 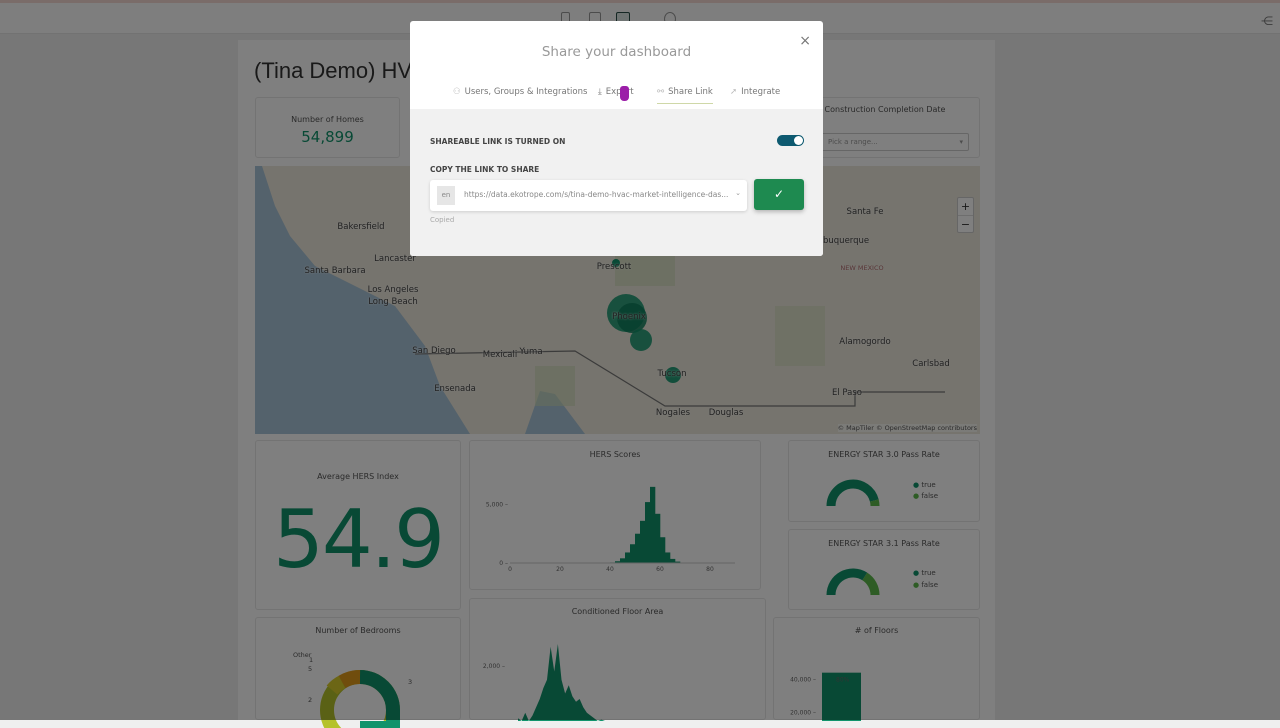 What do you see at coordinates (790, 140) in the screenshot?
I see `shareable-link-toggle` at bounding box center [790, 140].